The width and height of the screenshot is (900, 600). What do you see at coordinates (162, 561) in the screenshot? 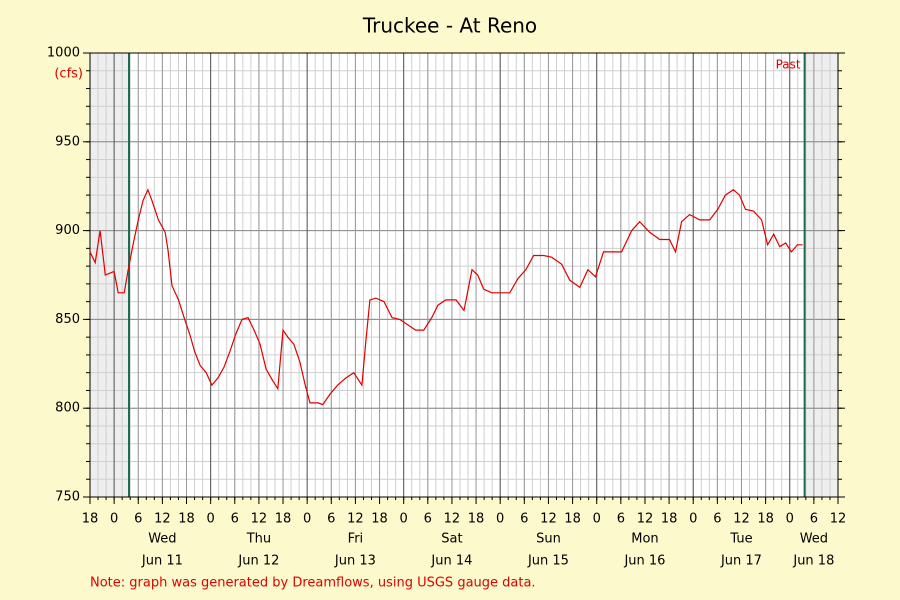
I see `day-label: Jun 11` at bounding box center [162, 561].